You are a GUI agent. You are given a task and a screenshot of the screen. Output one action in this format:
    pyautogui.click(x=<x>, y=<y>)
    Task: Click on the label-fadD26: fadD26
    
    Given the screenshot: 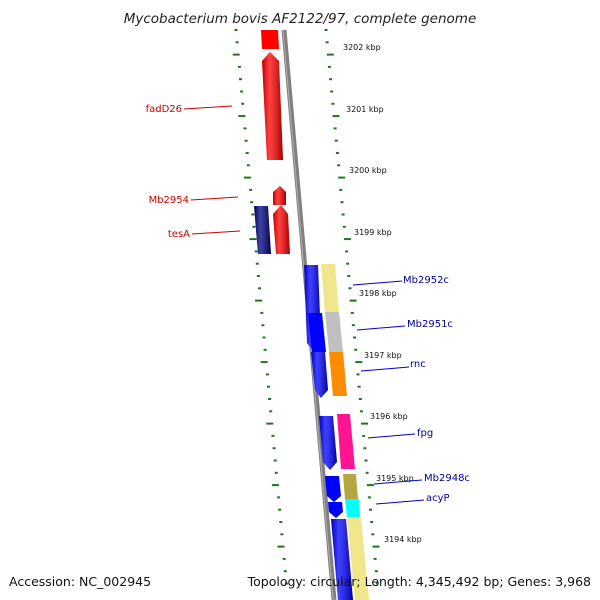 What is the action you would take?
    pyautogui.click(x=164, y=109)
    